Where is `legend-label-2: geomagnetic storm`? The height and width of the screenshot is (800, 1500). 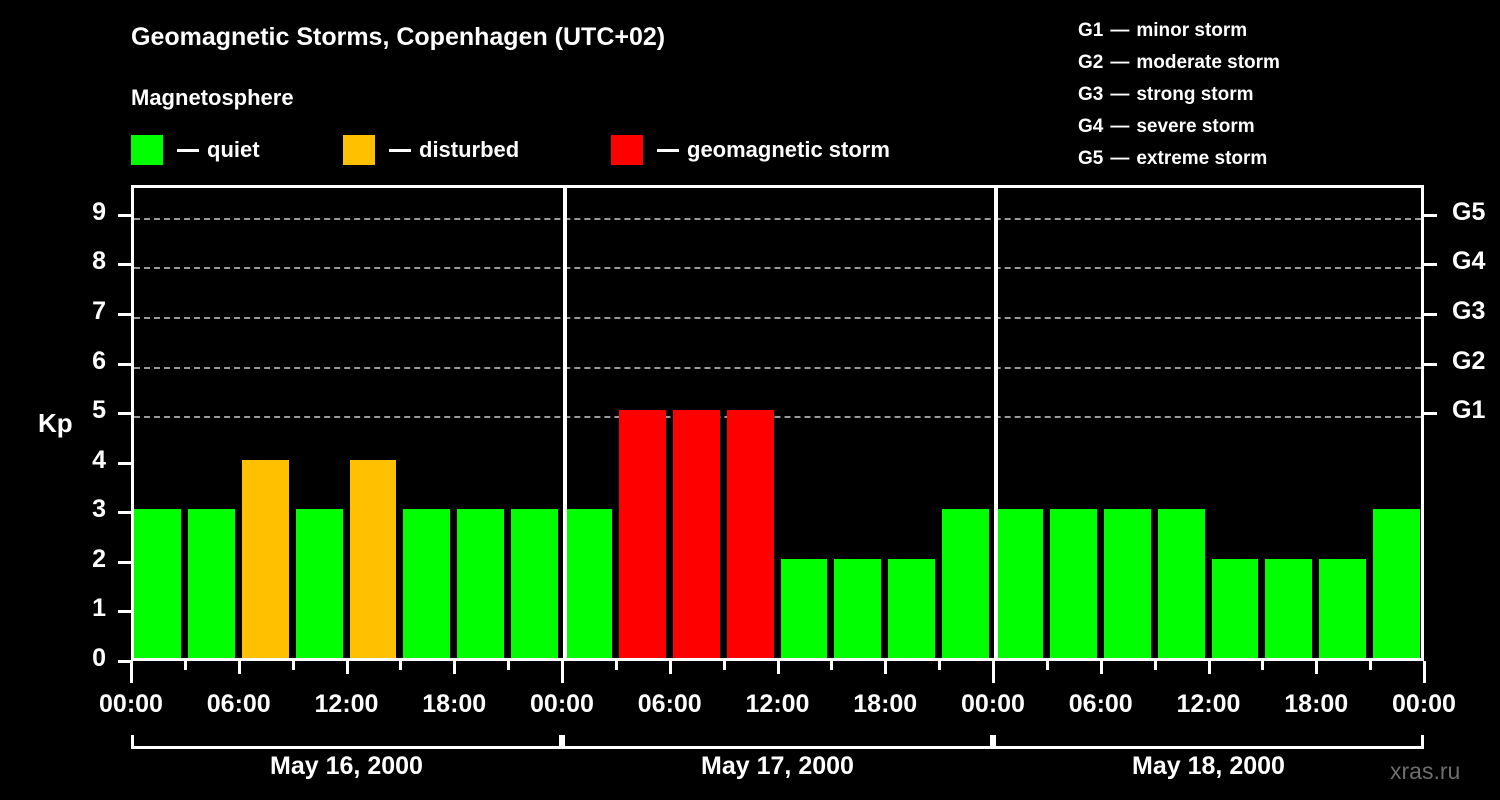 legend-label-2: geomagnetic storm is located at coordinates (788, 149).